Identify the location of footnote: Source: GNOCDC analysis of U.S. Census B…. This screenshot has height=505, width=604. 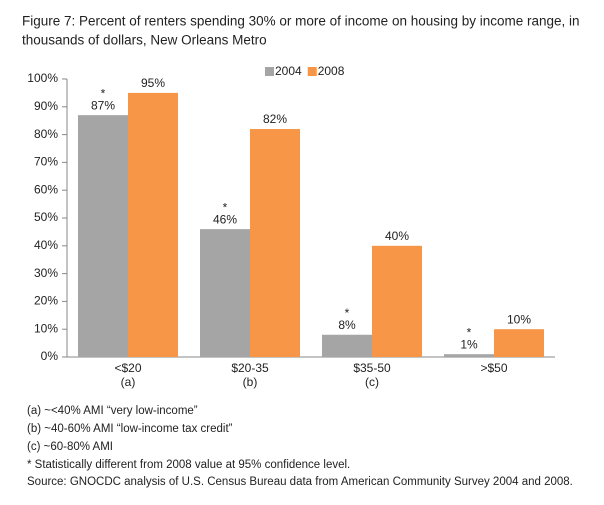
(300, 482).